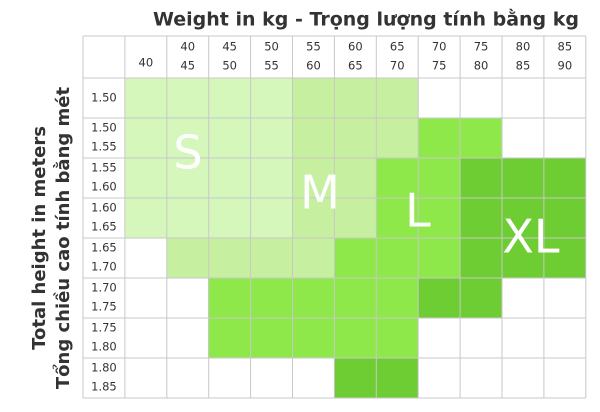 The width and height of the screenshot is (600, 412). What do you see at coordinates (320, 193) in the screenshot?
I see `size-label: M` at bounding box center [320, 193].